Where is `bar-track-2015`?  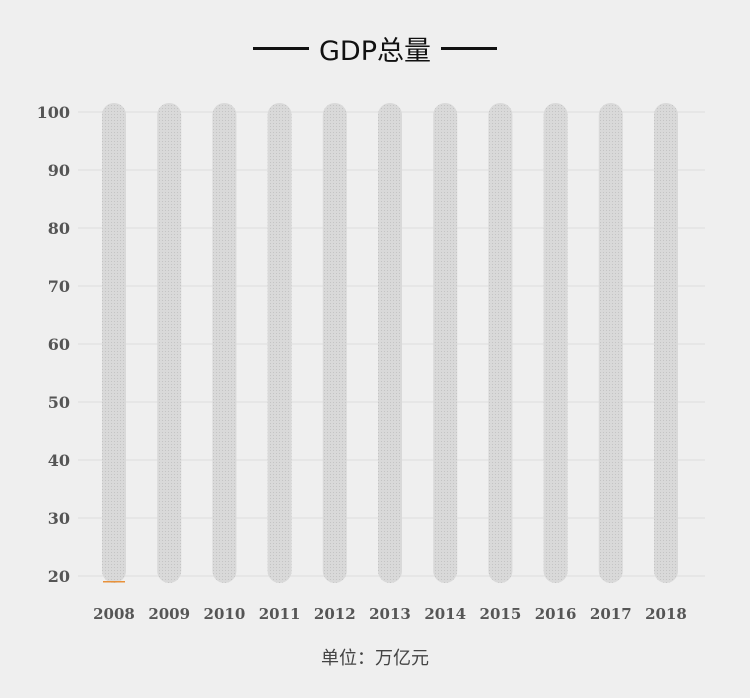
bar-track-2015 is located at coordinates (500, 343).